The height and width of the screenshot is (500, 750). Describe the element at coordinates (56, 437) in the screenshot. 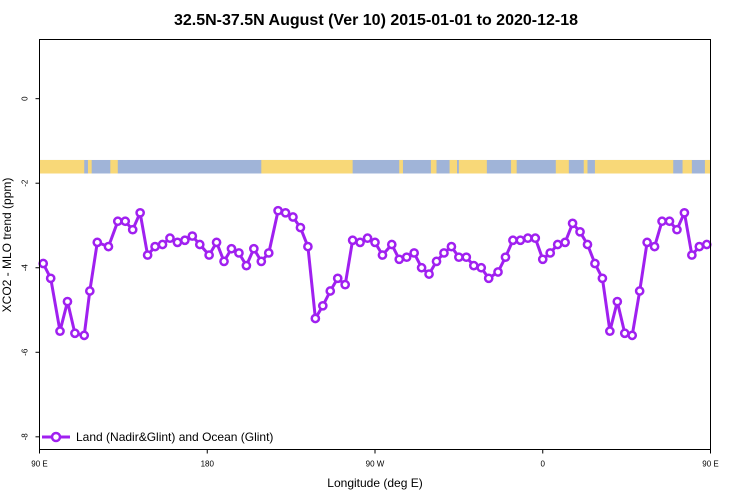

I see `legend-marker-swatch` at that location.